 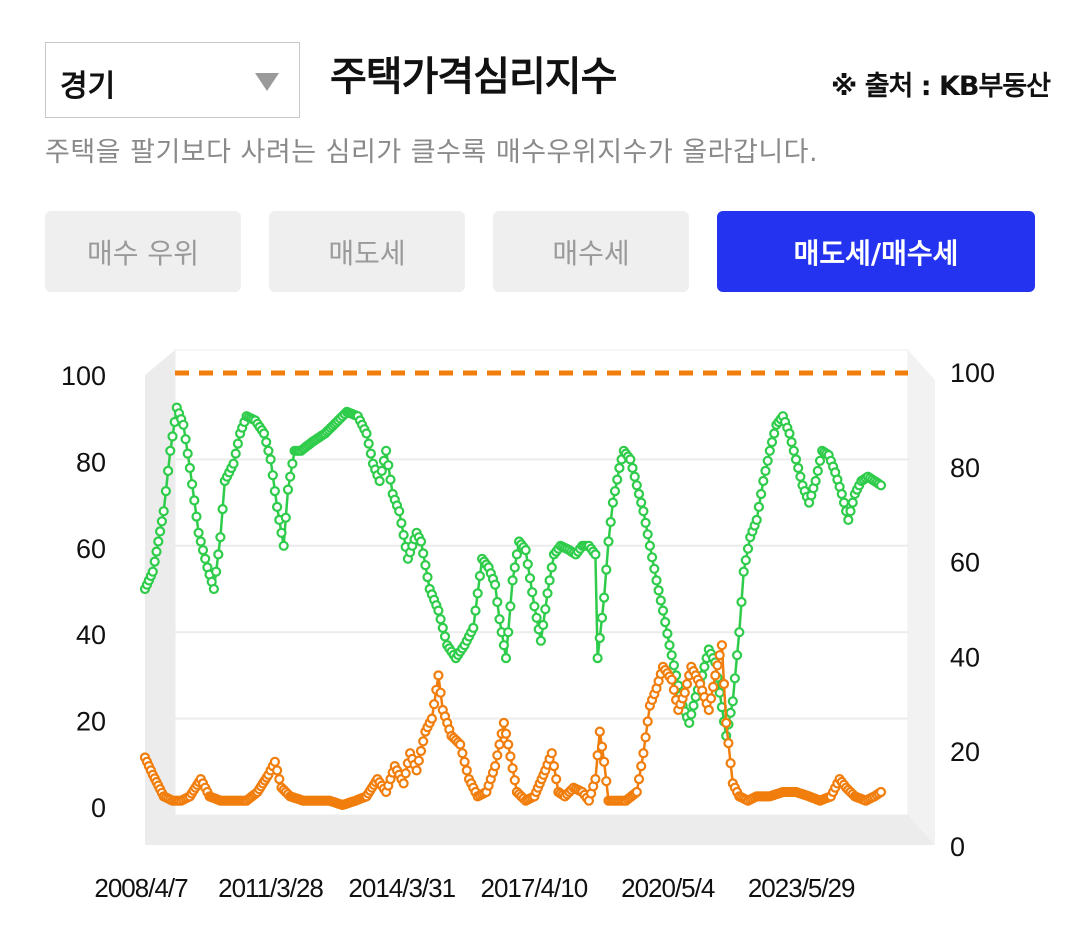 What do you see at coordinates (172, 80) in the screenshot?
I see `region-select: 경기` at bounding box center [172, 80].